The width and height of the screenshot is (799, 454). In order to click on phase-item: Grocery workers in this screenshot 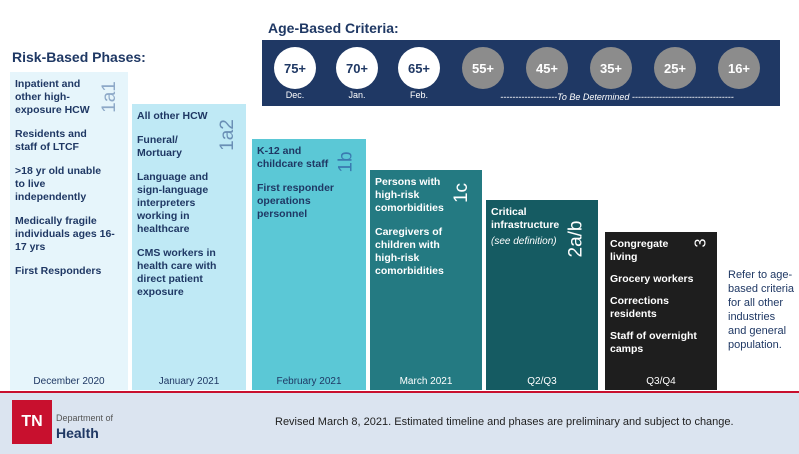, I will do `click(652, 279)`.